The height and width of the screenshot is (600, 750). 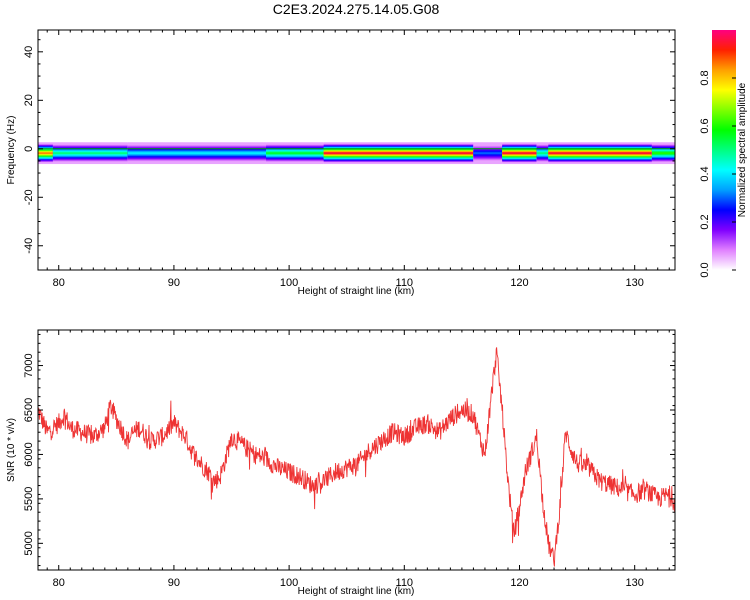 What do you see at coordinates (705, 269) in the screenshot?
I see `colorbar-tick-label: 0.0` at bounding box center [705, 269].